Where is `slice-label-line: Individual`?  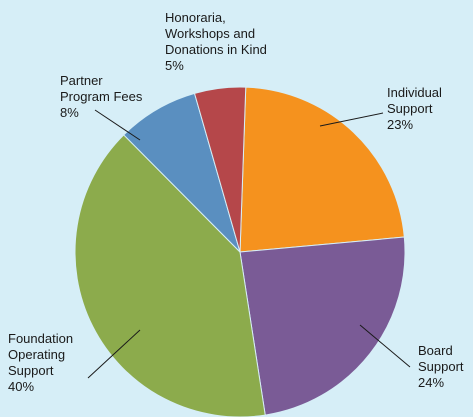
slice-label-line: Individual is located at coordinates (414, 92).